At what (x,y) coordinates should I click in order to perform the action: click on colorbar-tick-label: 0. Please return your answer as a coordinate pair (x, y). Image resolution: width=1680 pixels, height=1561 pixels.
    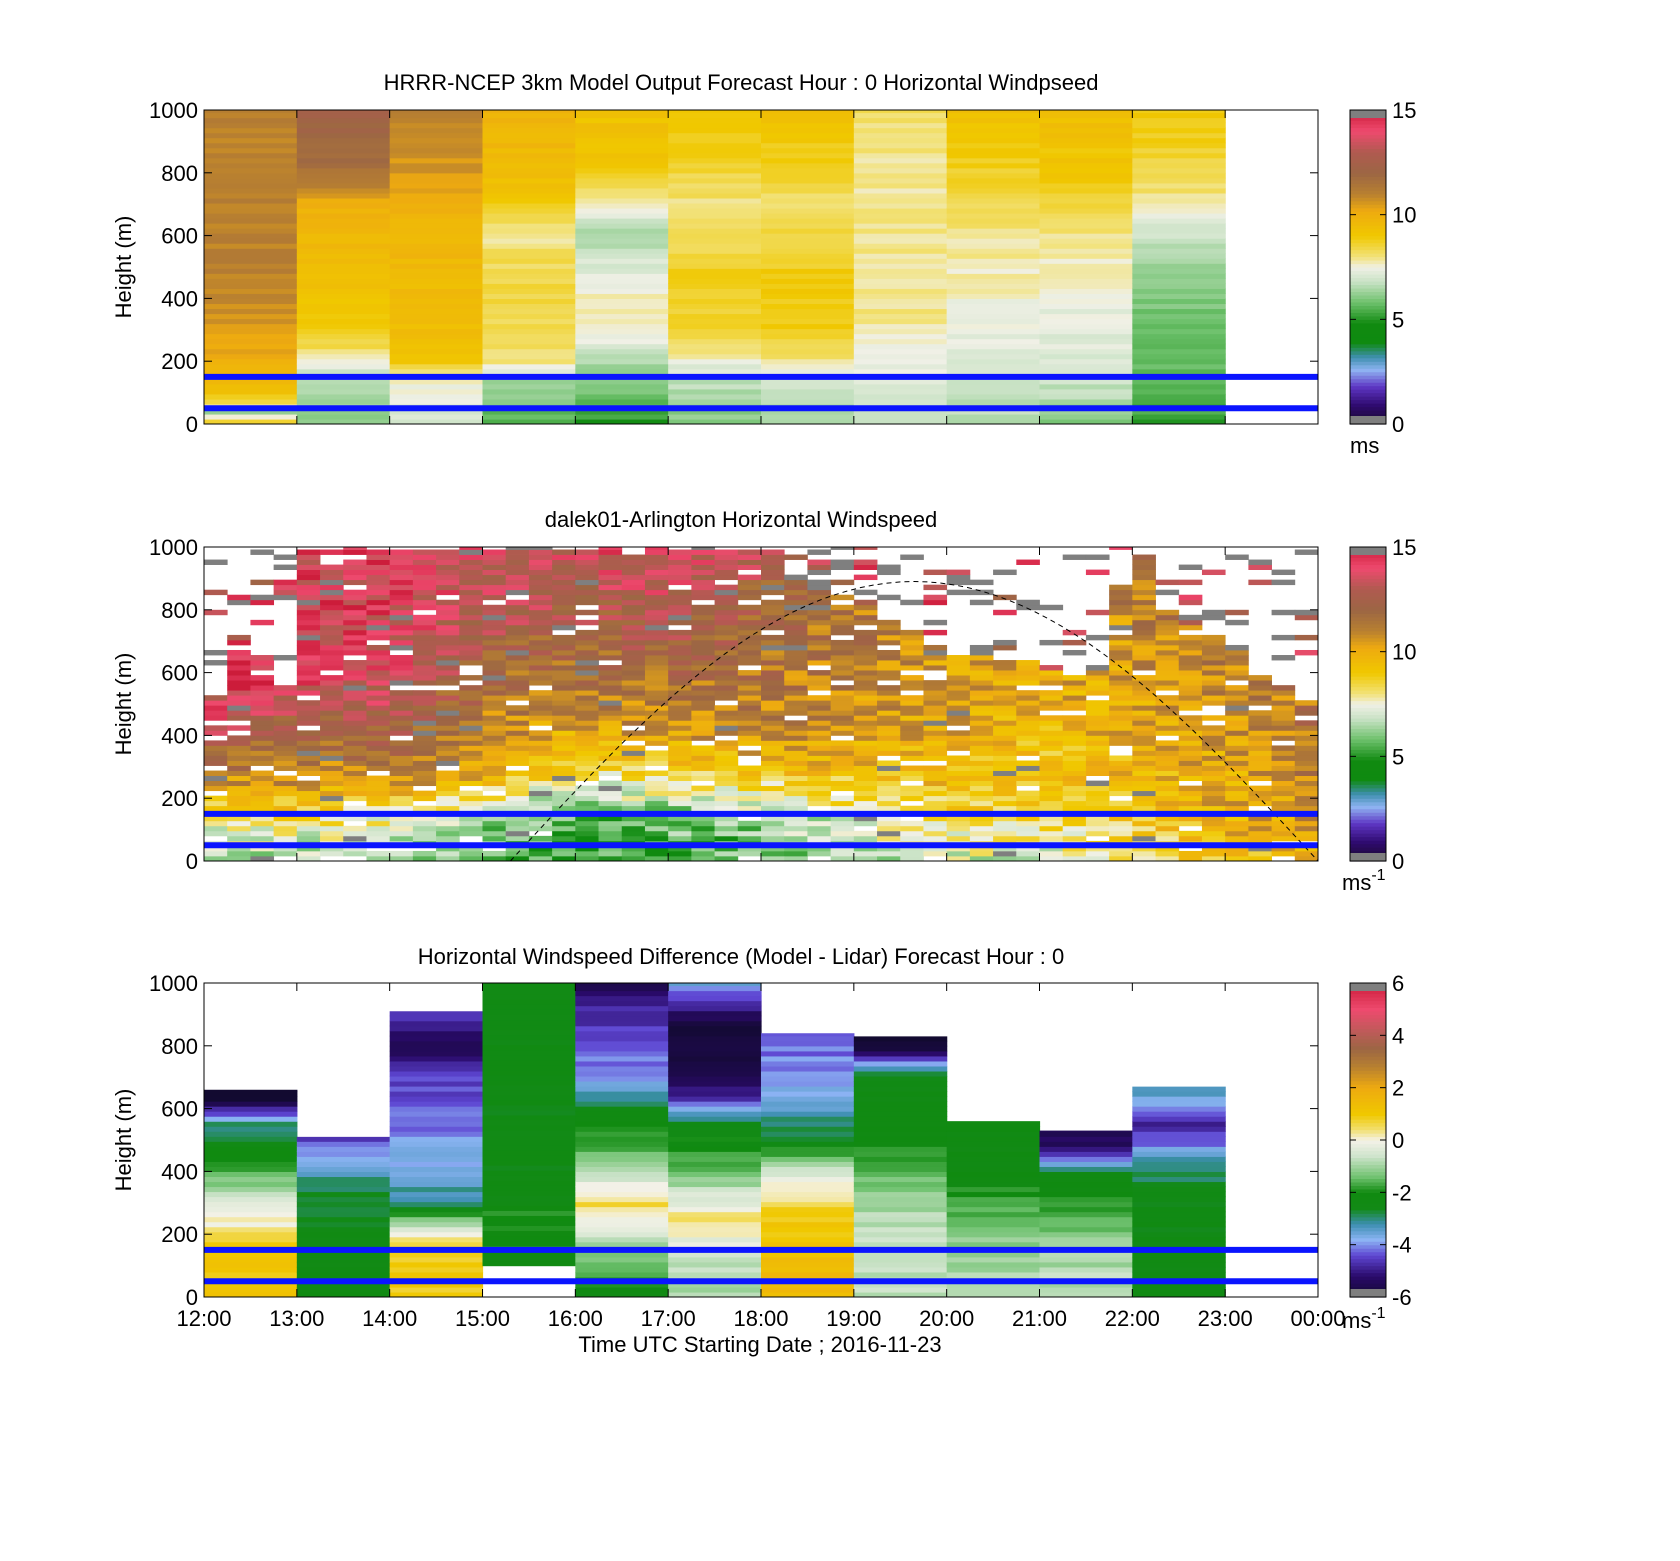
    Looking at the image, I should click on (1398, 1140).